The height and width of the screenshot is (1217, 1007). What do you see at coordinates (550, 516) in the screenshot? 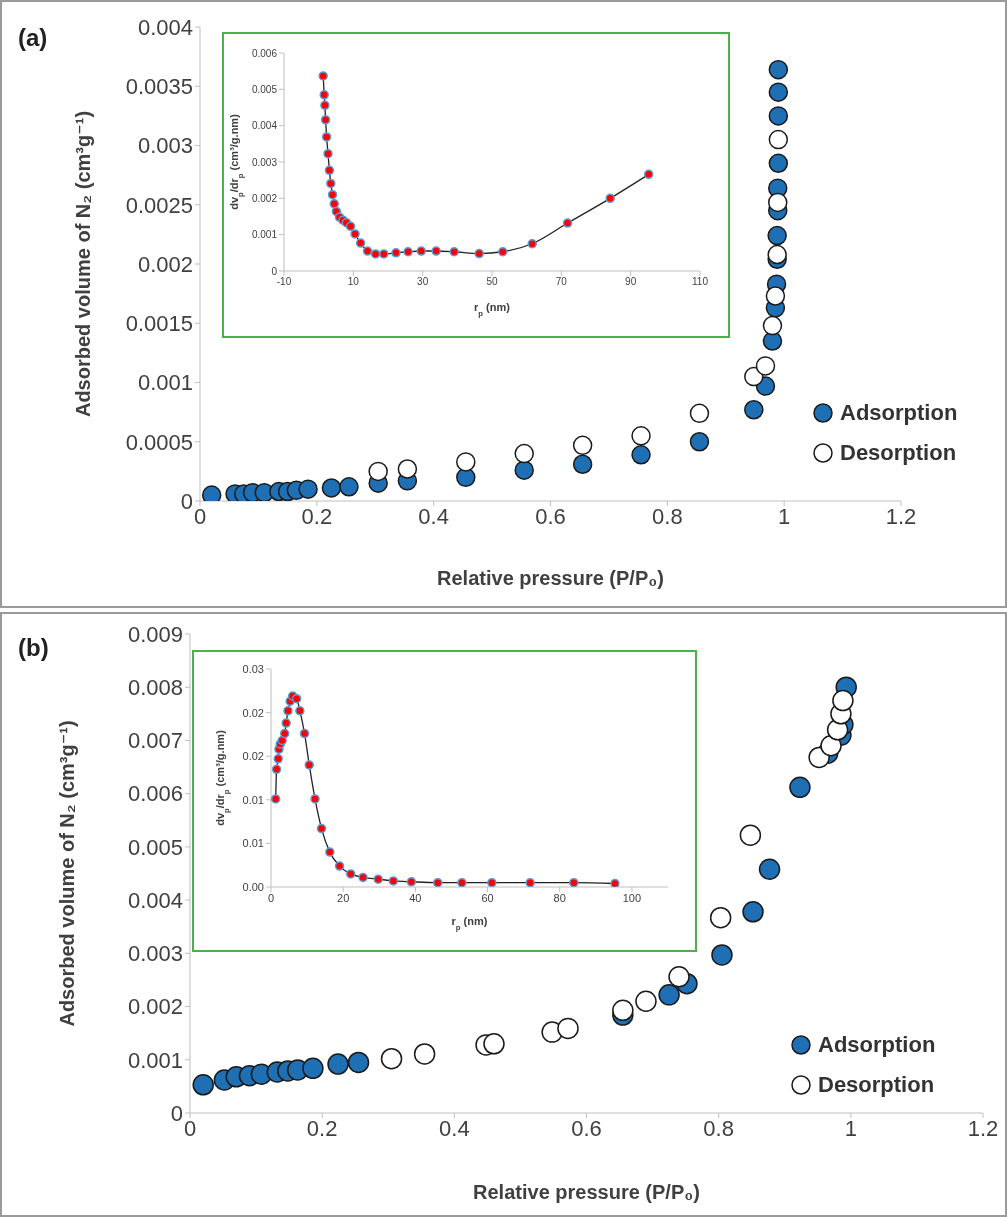
I see `x-tick-label: 0.6` at bounding box center [550, 516].